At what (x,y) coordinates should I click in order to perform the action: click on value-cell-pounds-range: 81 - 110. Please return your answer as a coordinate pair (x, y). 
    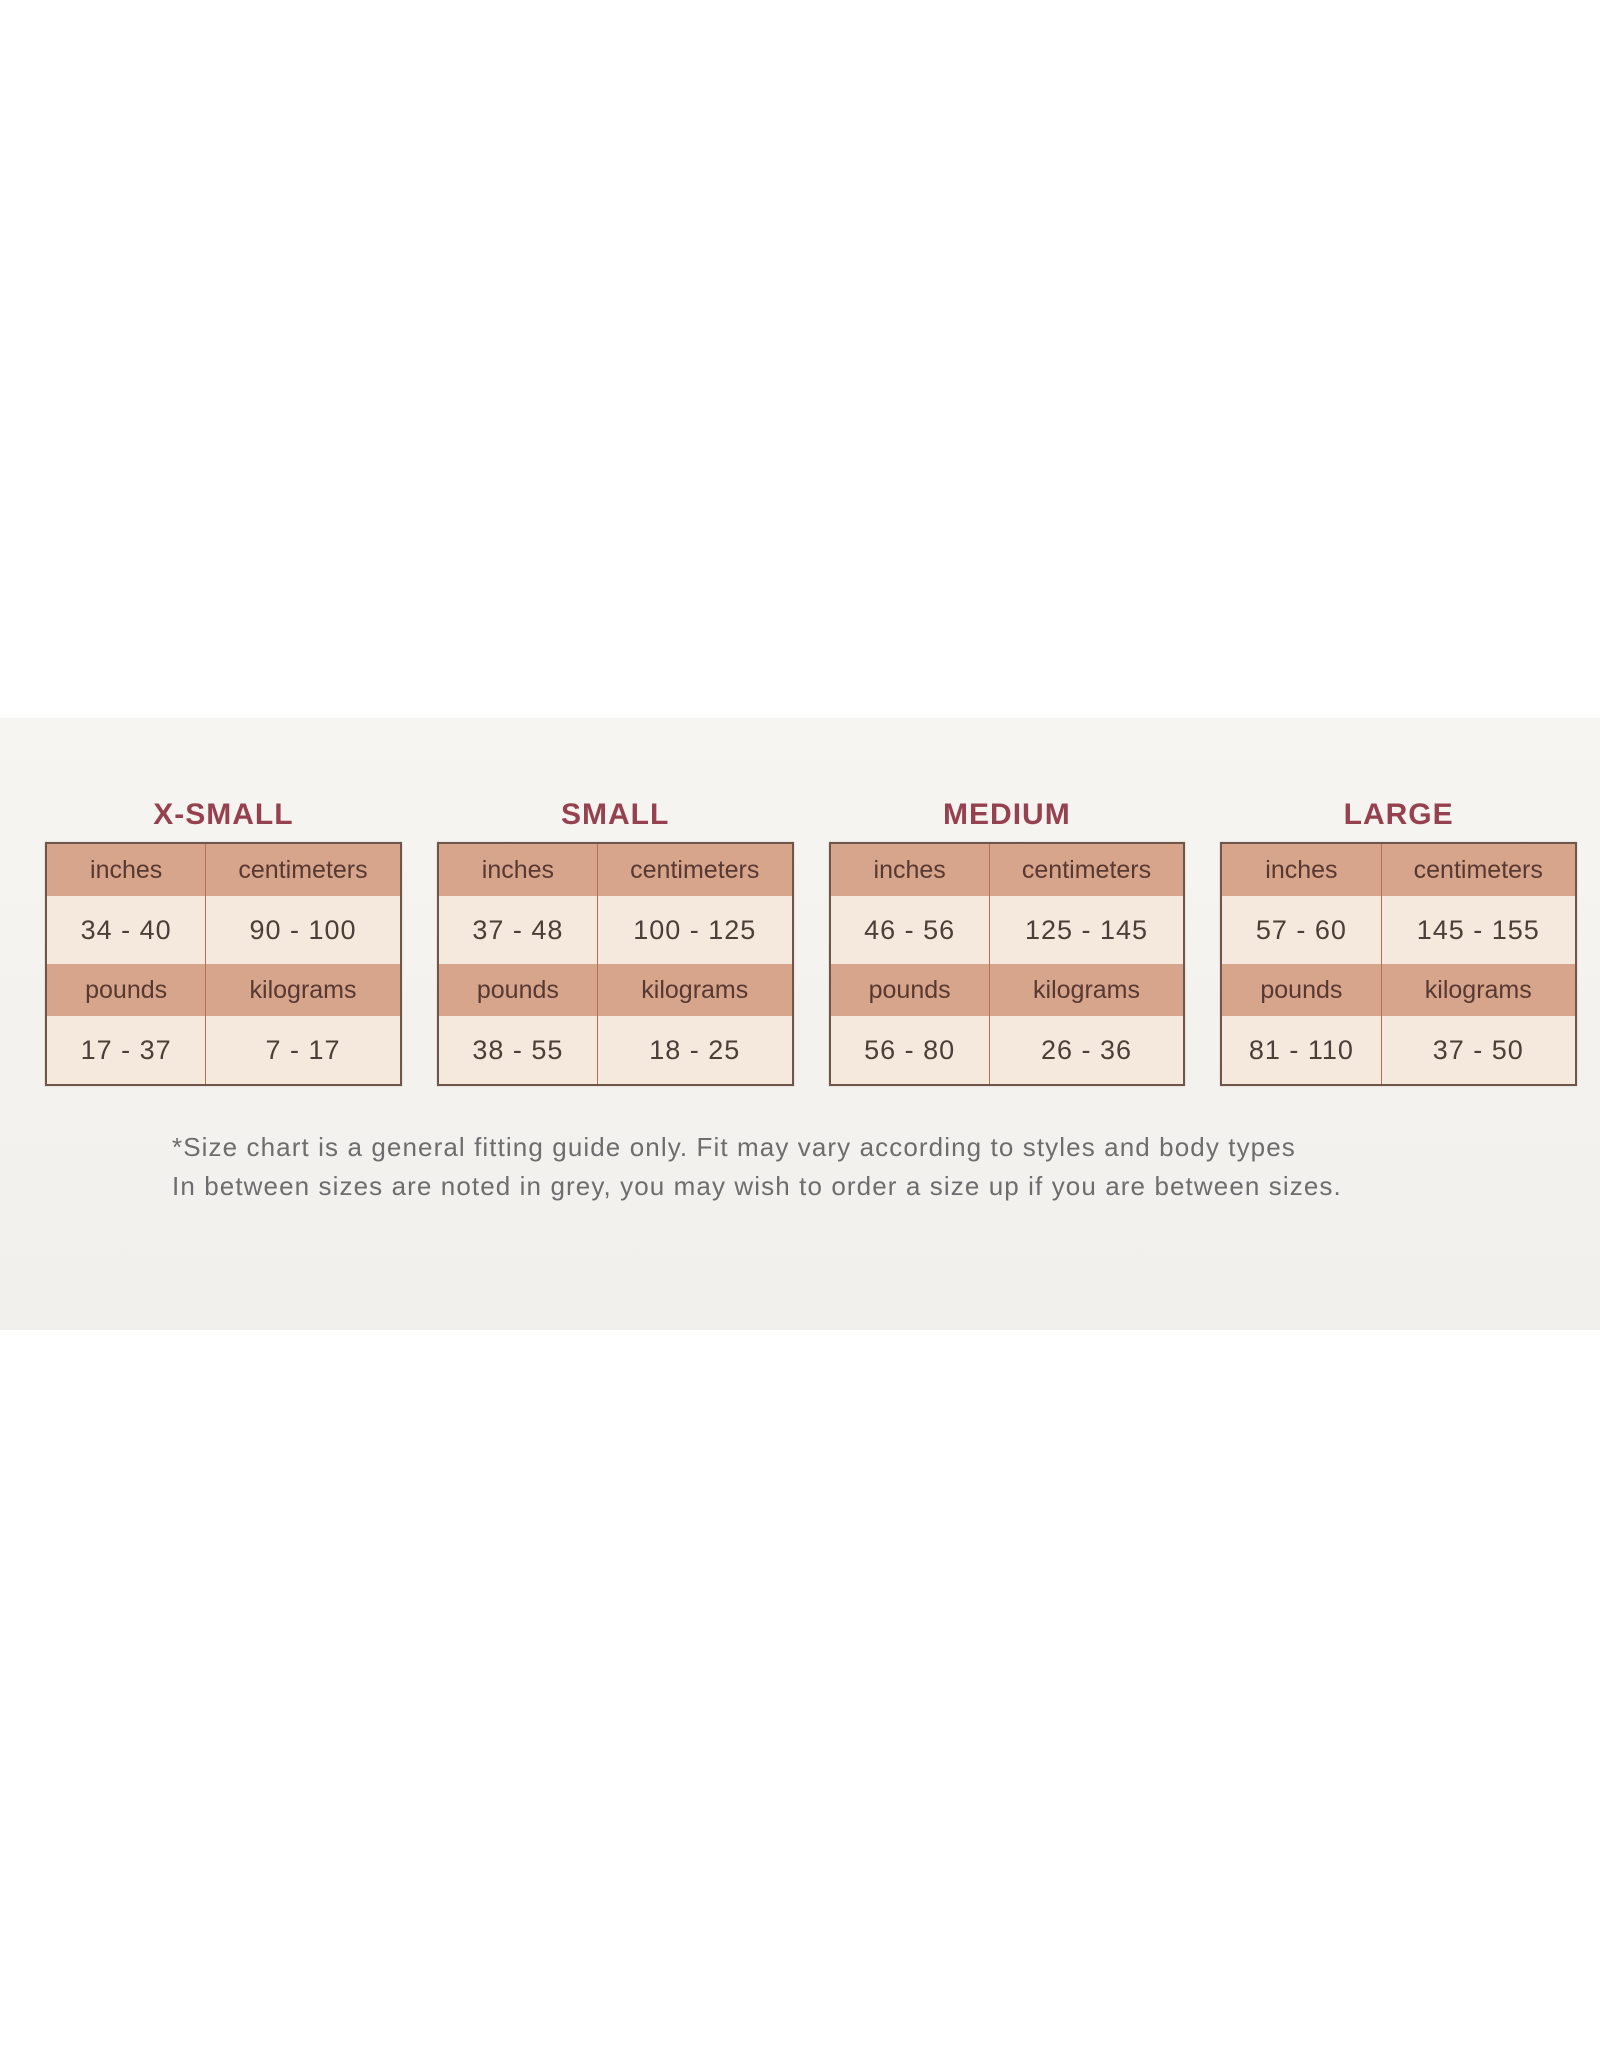
    Looking at the image, I should click on (1301, 1049).